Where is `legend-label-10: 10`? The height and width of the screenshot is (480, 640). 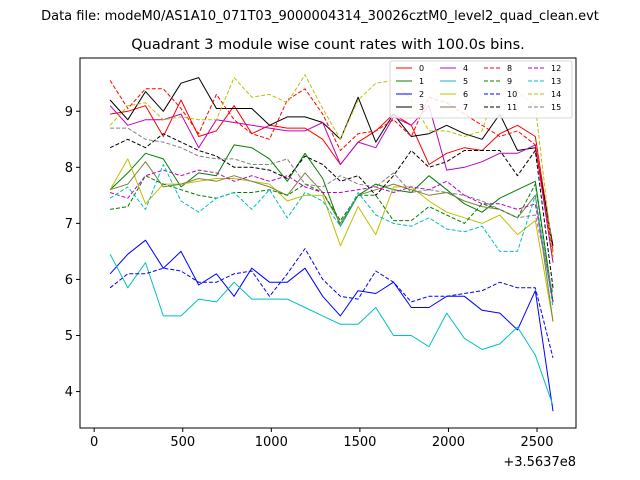 legend-label-10: 10 is located at coordinates (512, 94).